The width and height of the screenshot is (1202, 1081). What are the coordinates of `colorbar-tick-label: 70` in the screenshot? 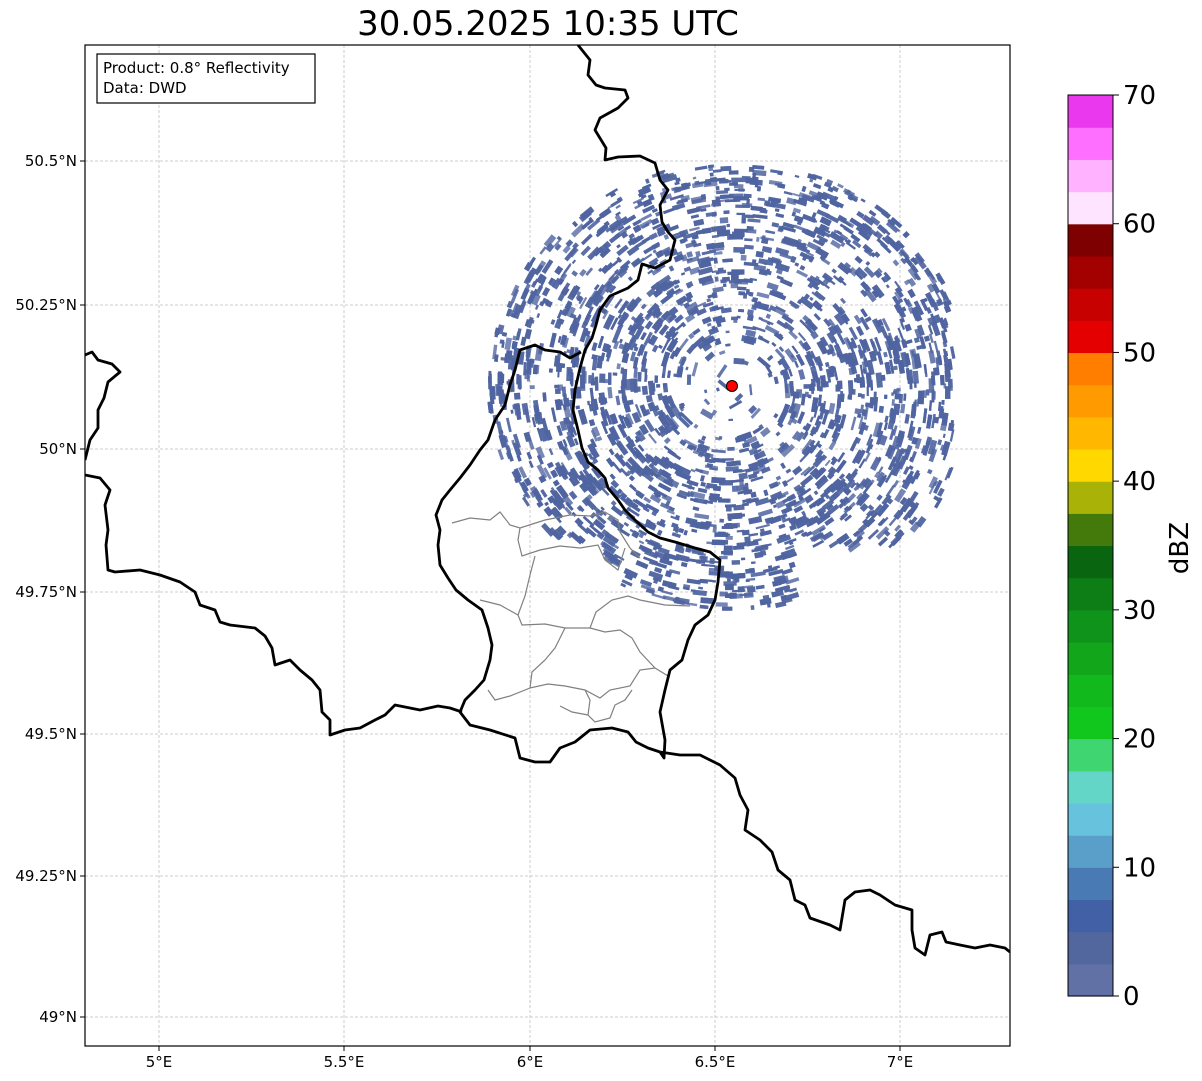 It's located at (1139, 96).